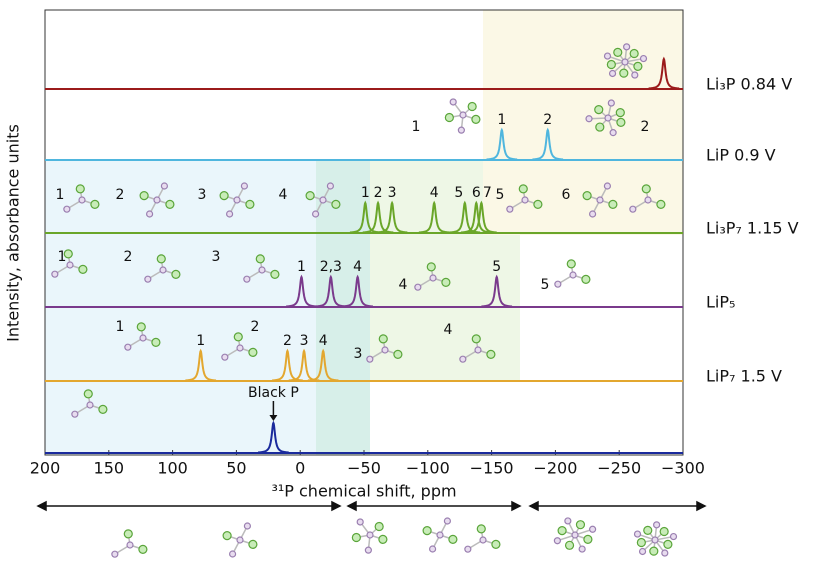  What do you see at coordinates (216, 257) in the screenshot?
I see `structure-label: 3` at bounding box center [216, 257].